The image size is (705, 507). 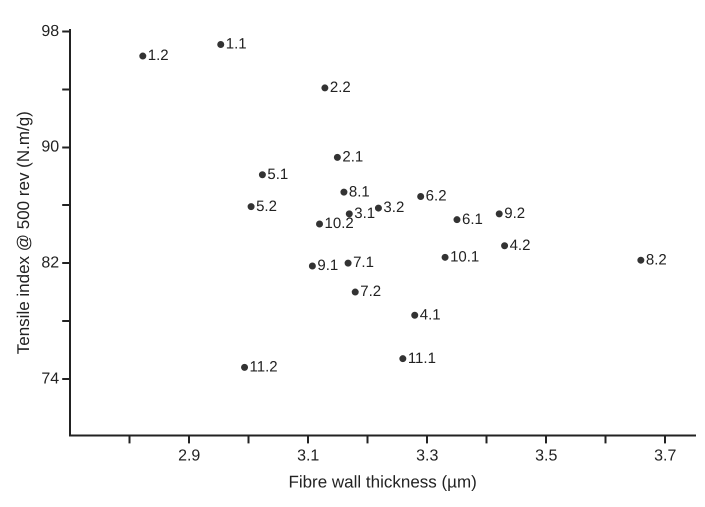 What do you see at coordinates (393, 207) in the screenshot?
I see `annotation: 3.2` at bounding box center [393, 207].